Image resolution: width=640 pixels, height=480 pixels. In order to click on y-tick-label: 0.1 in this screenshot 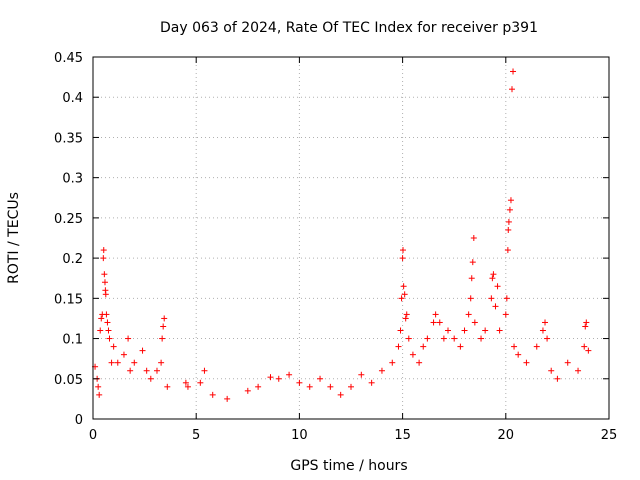, I will do `click(72, 340)`.